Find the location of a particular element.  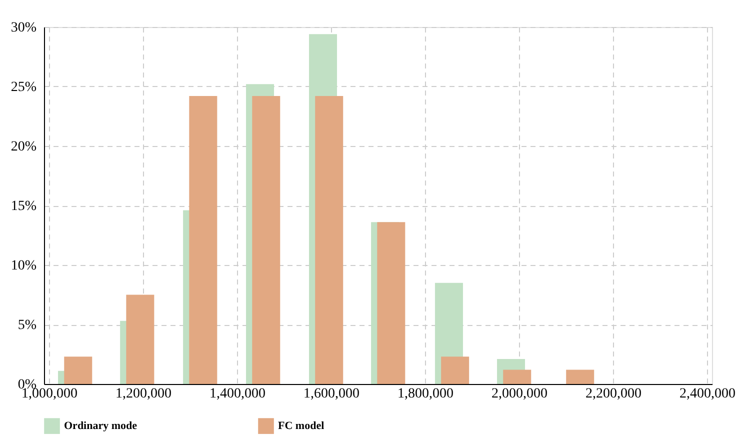

y-tick-label: 15% is located at coordinates (23, 206).